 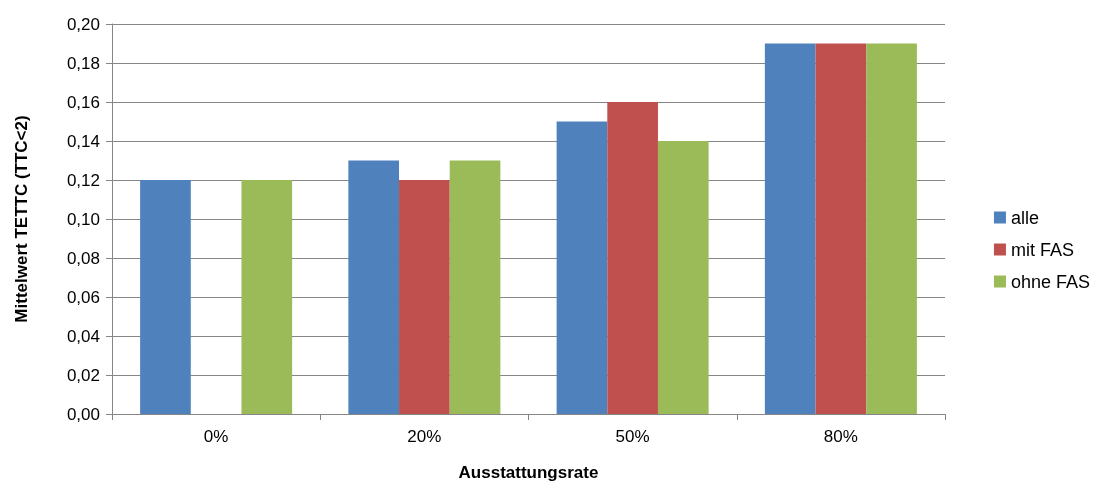 I want to click on y-tick-label: 0,04, so click(x=83, y=336).